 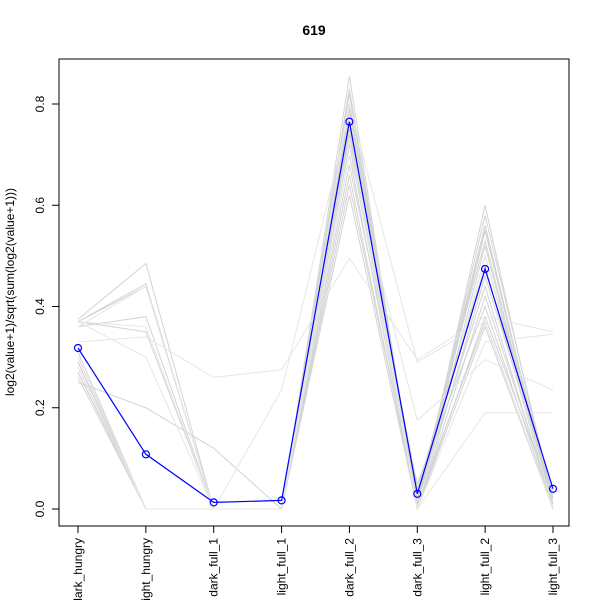 I want to click on y-tick-label: 0.4, so click(x=40, y=306).